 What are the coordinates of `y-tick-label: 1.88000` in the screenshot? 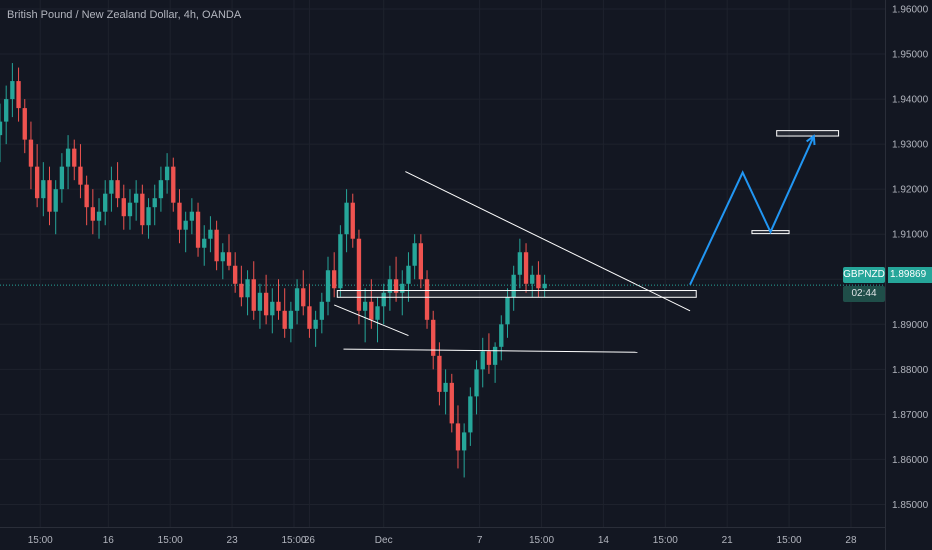 It's located at (910, 370).